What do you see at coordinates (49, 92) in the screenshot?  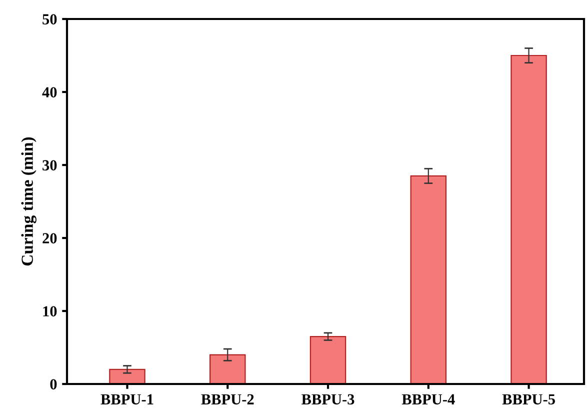 I see `y-tick-label: 40` at bounding box center [49, 92].